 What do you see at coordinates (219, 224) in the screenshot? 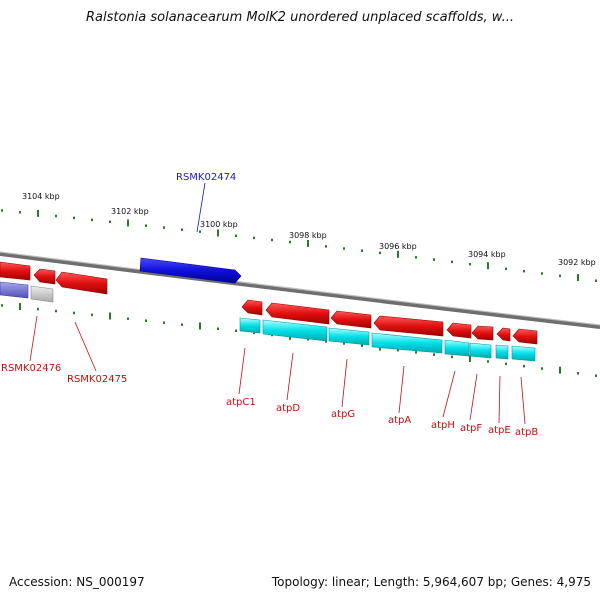
I see `tick-label: 3100 kbp` at bounding box center [219, 224].